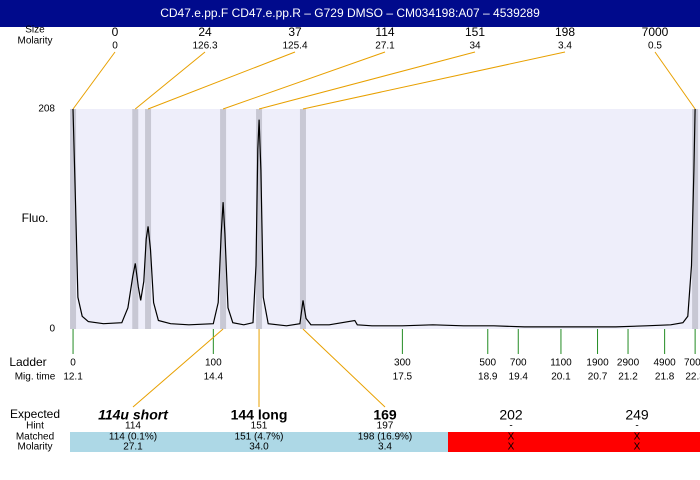 The width and height of the screenshot is (700, 480). I want to click on ladder-time: 20.1, so click(561, 377).